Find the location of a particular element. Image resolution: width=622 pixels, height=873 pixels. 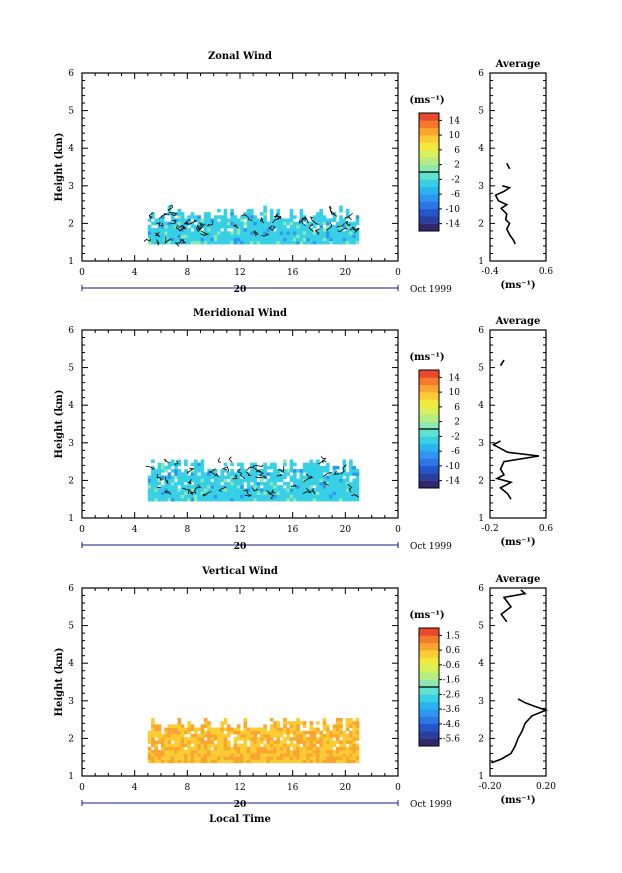

date-label: Oct 1999 is located at coordinates (431, 805).